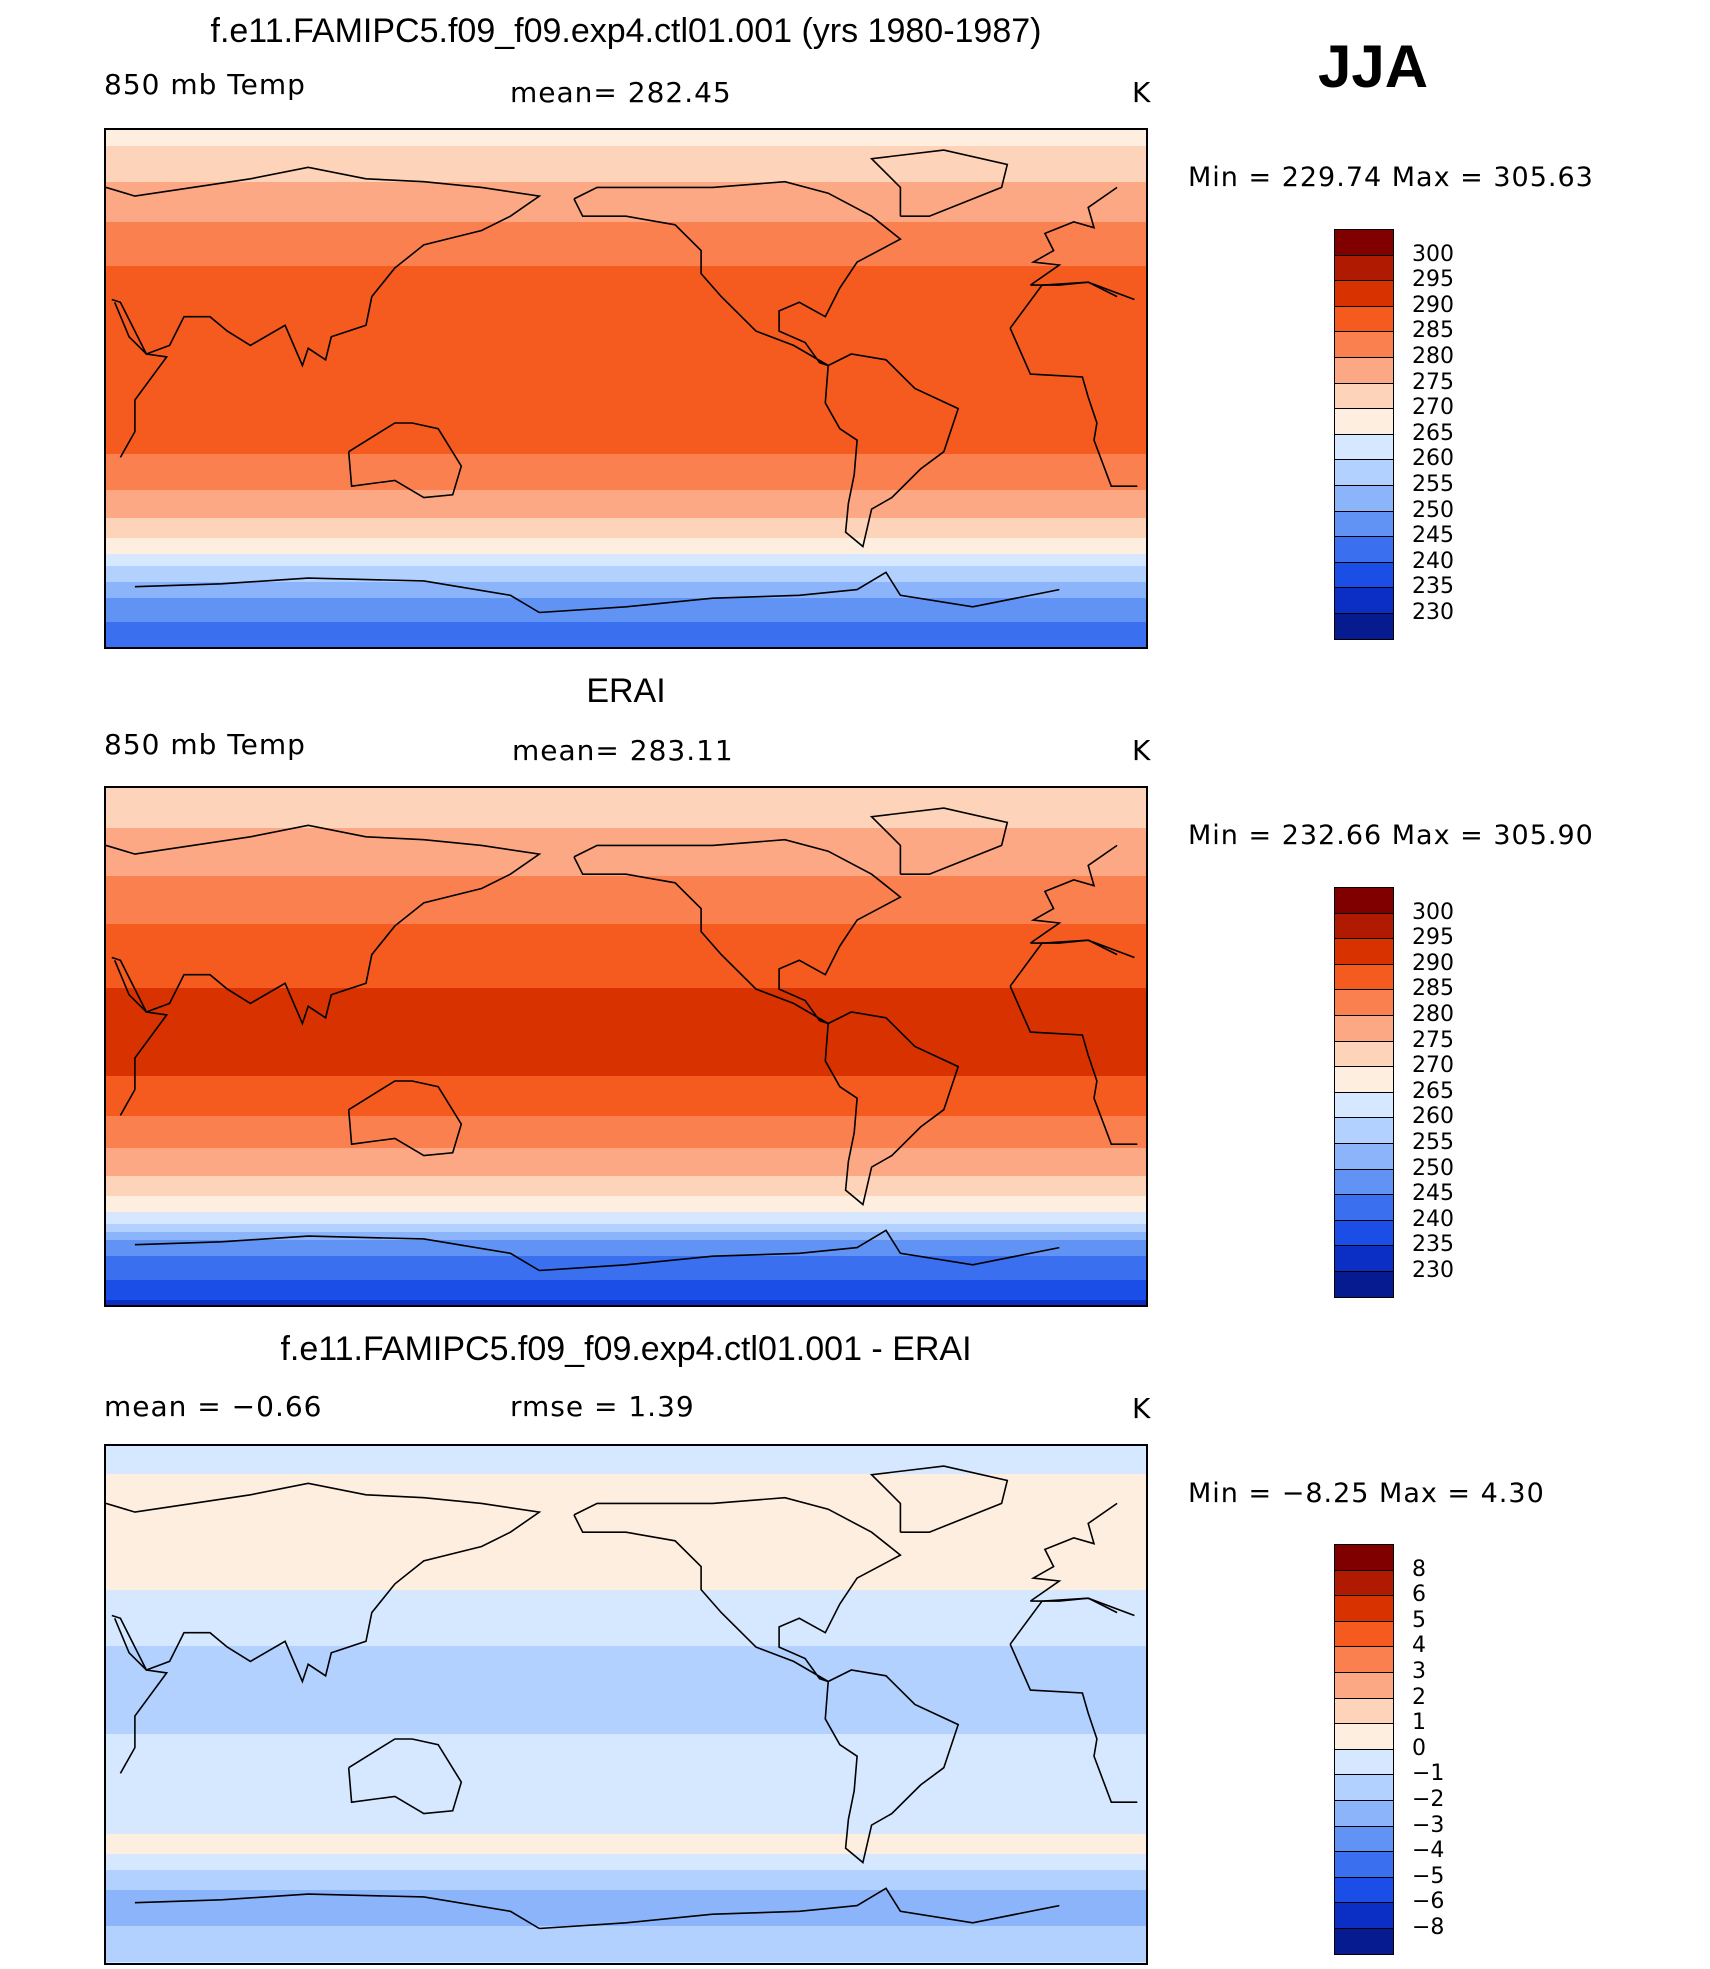 The height and width of the screenshot is (1969, 1710). I want to click on colorbar-tick-label: 270, so click(1433, 1066).